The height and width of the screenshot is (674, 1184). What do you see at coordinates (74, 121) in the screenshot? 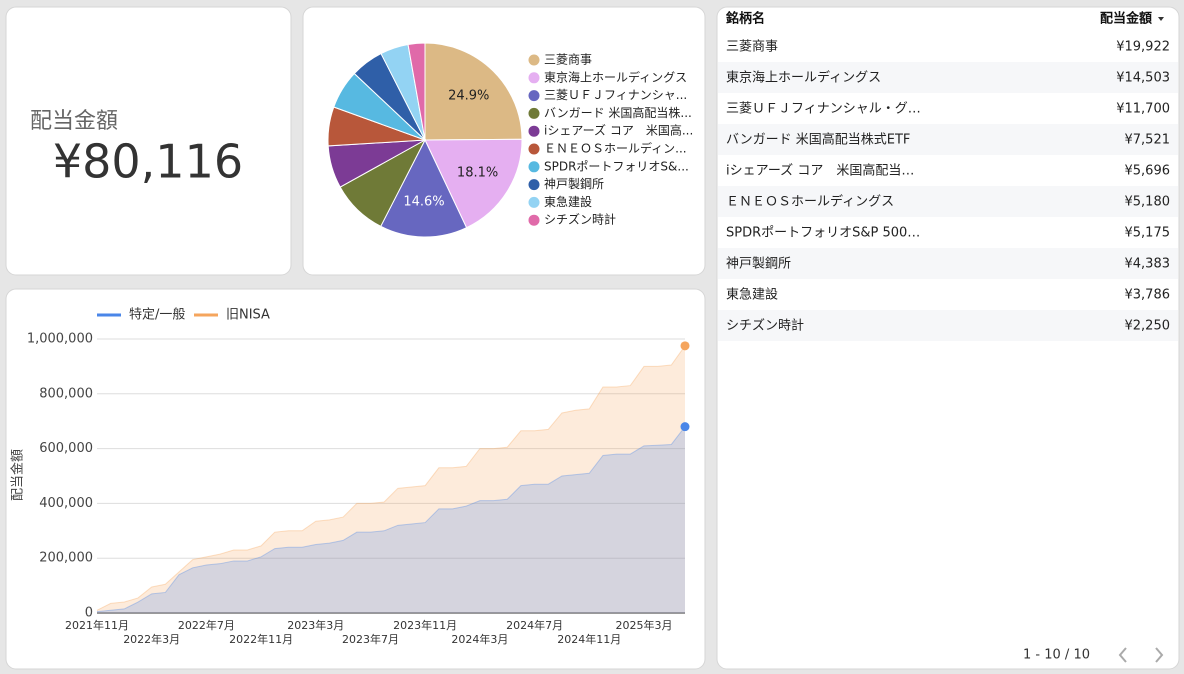
I see `scorecard-label: 配当金額` at bounding box center [74, 121].